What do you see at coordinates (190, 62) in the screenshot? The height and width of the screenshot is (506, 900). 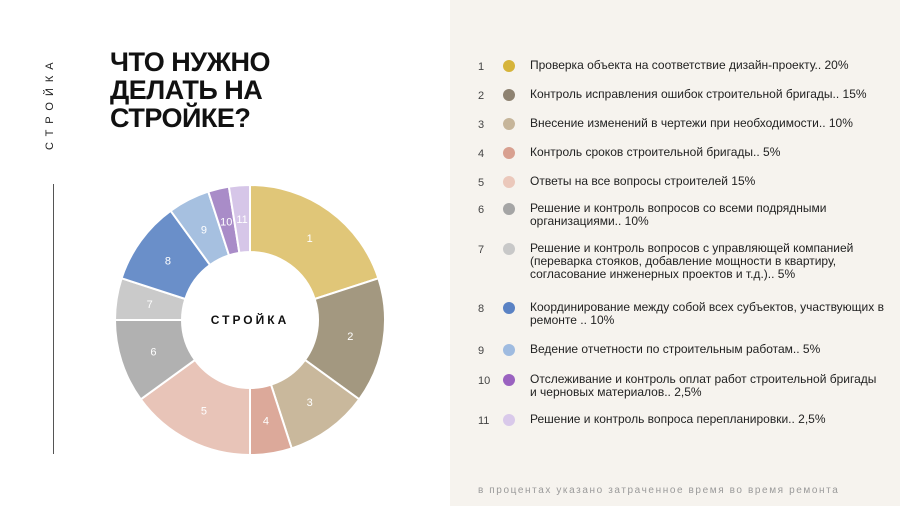 I see `title-line-1: ЧТО НУЖНО` at bounding box center [190, 62].